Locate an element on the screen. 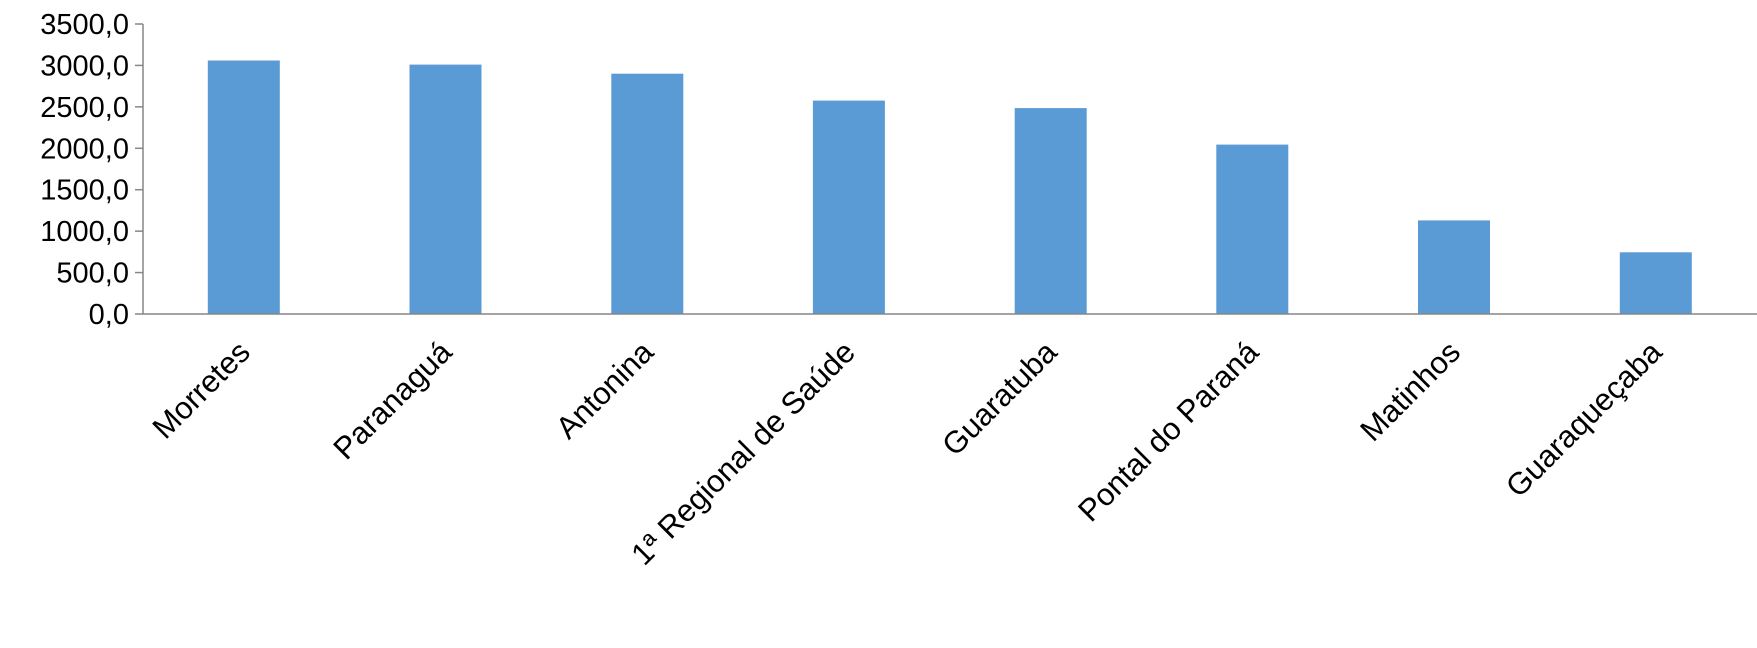  x-category-label: Morretes is located at coordinates (201, 389).